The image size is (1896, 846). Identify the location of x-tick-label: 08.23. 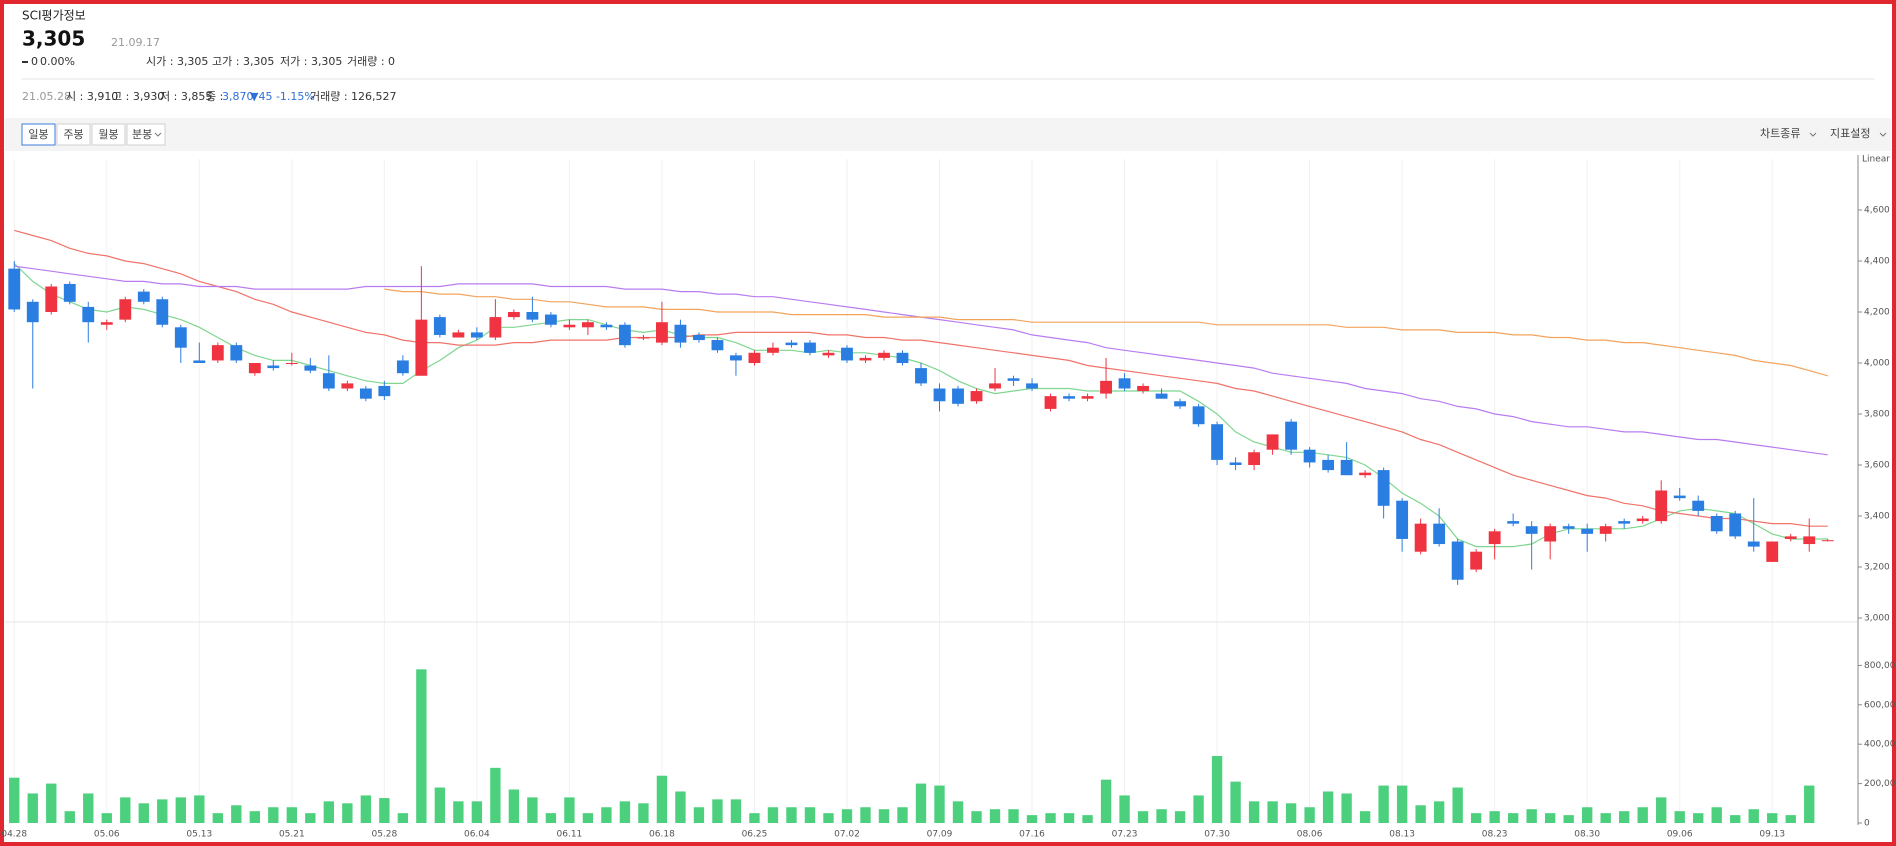
(1495, 835).